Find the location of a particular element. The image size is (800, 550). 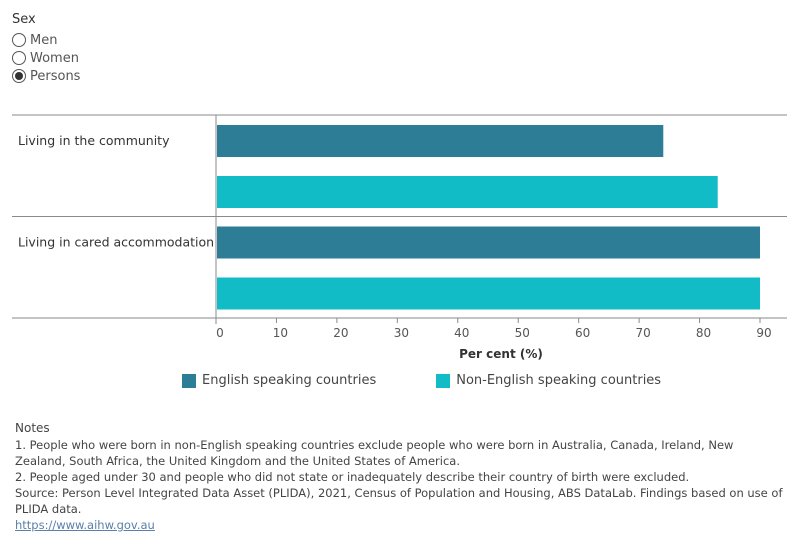

x-tick-label: 30 is located at coordinates (401, 333).